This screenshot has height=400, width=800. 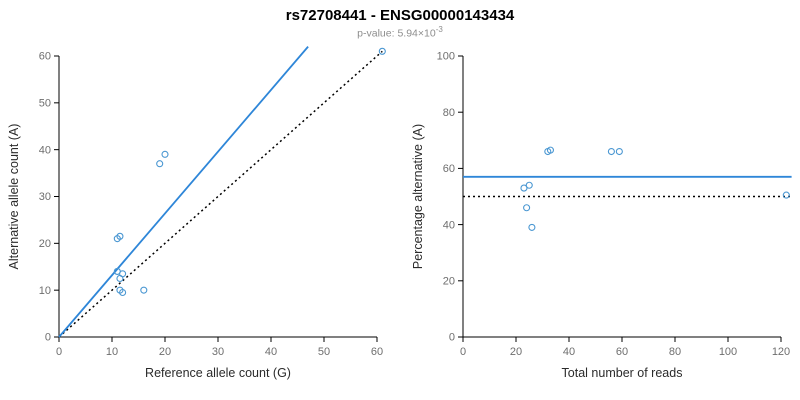 I want to click on y-tick-label: 100, so click(x=446, y=56).